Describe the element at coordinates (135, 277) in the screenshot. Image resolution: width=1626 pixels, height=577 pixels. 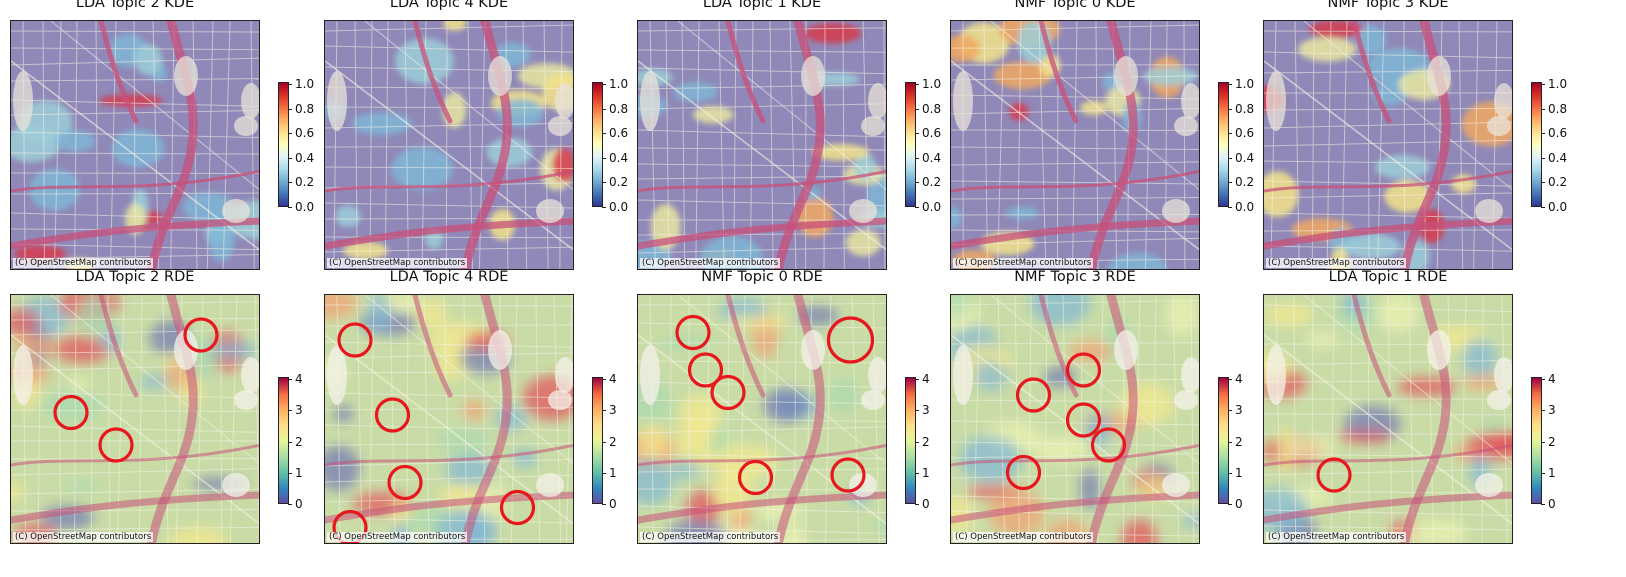
I see `panel-title: LDA Topic 2 RDE` at that location.